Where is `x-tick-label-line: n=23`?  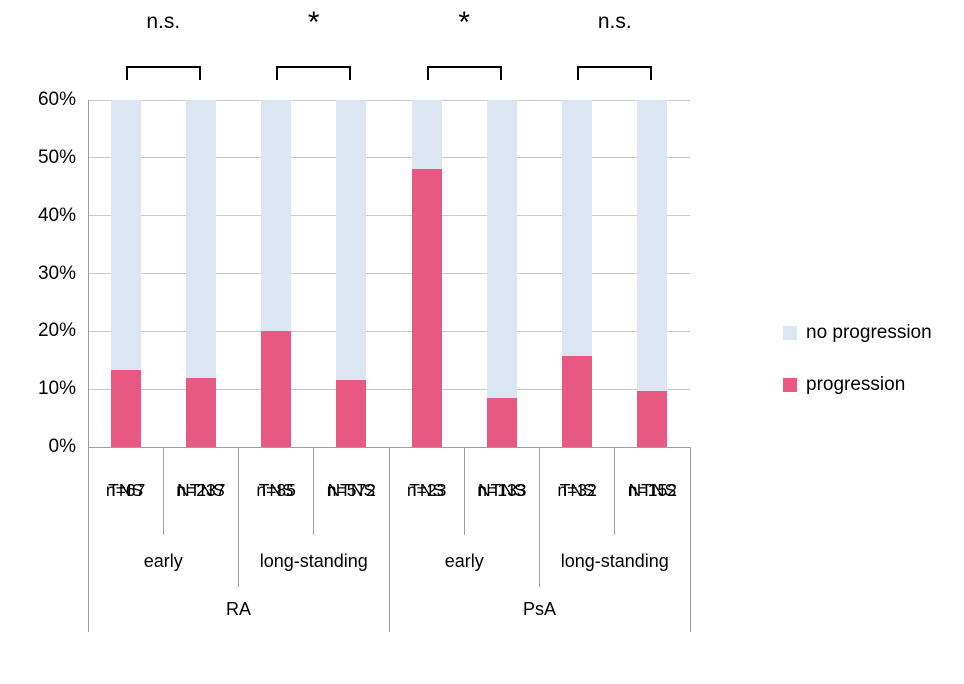 x-tick-label-line: n=23 is located at coordinates (426, 490).